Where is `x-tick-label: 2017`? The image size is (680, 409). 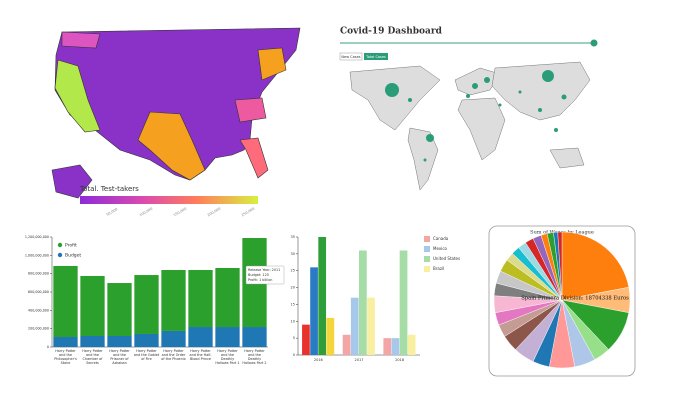
x-tick-label: 2017 is located at coordinates (359, 360).